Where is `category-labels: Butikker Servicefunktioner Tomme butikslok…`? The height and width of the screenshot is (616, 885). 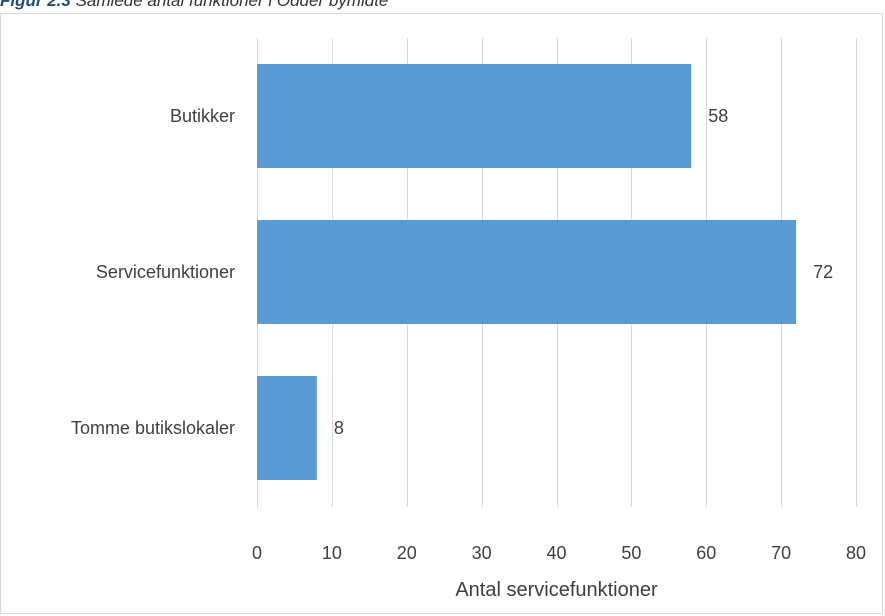
category-labels: Butikker Servicefunktioner Tomme butikslok… is located at coordinates (153, 272).